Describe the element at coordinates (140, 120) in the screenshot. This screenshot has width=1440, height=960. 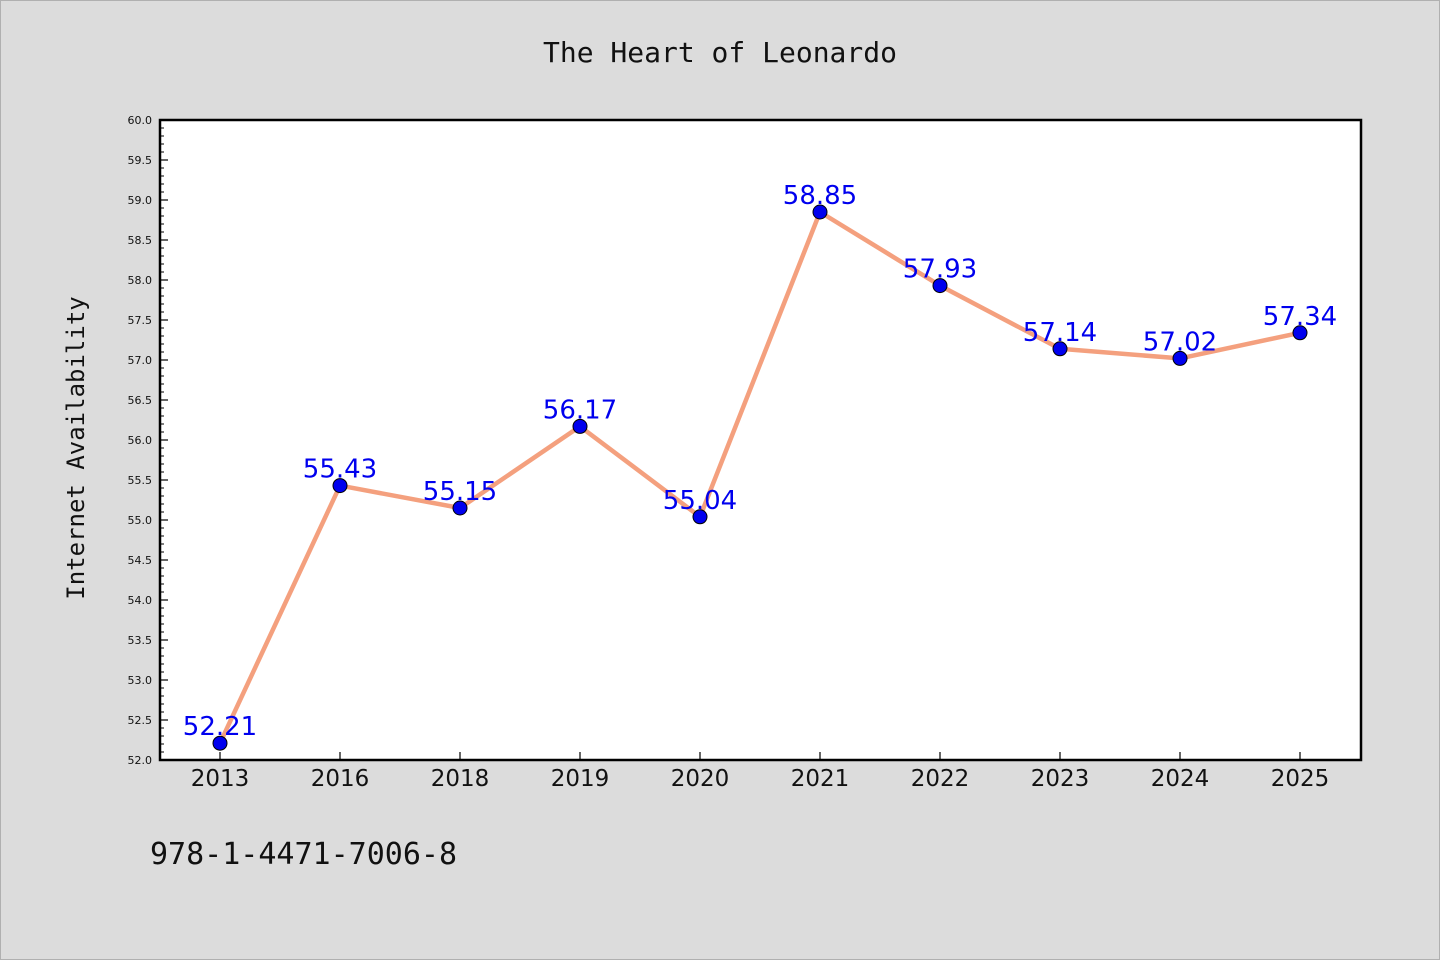
I see `y-tick-label: 60.0` at that location.